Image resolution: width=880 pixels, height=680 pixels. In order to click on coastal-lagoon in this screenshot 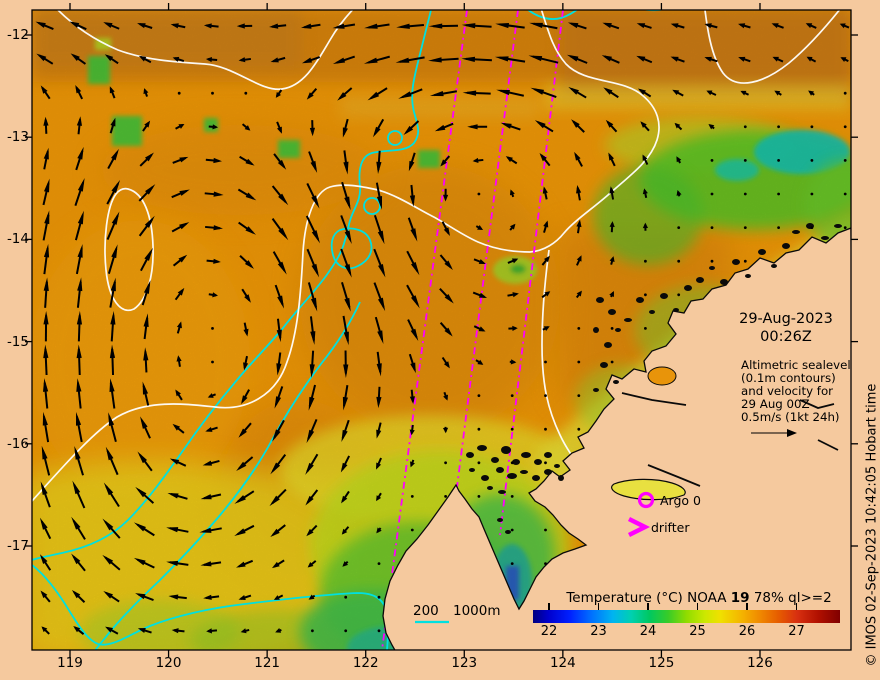, I will do `click(648, 489)`.